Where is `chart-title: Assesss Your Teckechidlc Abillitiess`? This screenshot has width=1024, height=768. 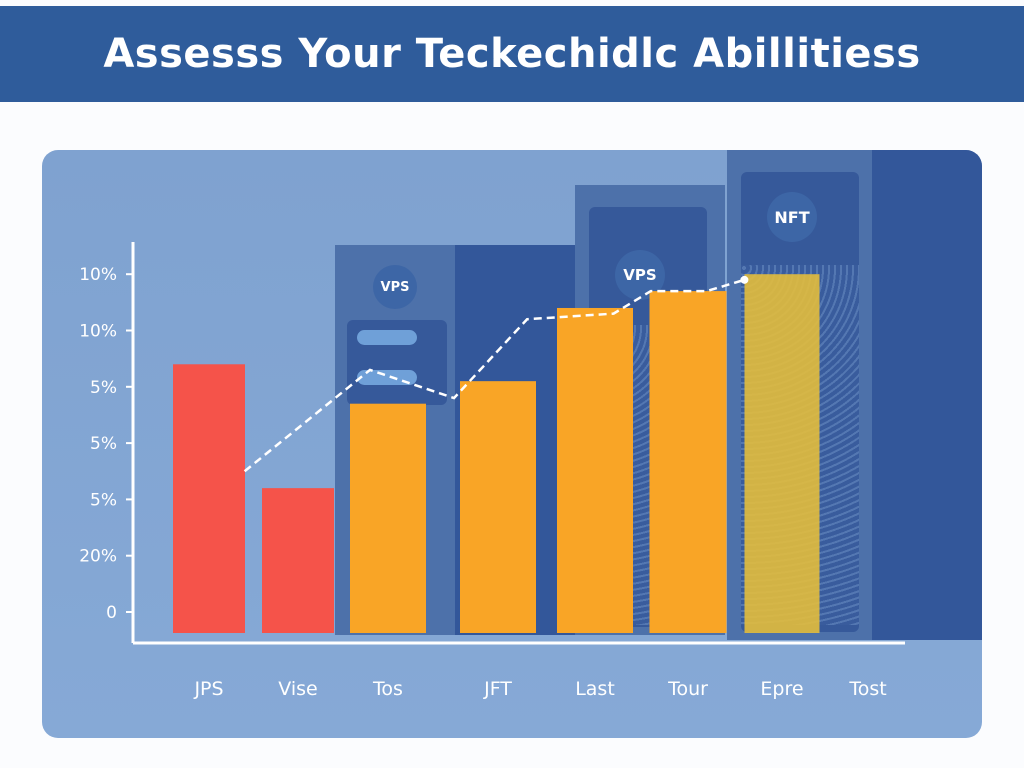
chart-title: Assesss Your Teckechidlc Abillitiess is located at coordinates (512, 54).